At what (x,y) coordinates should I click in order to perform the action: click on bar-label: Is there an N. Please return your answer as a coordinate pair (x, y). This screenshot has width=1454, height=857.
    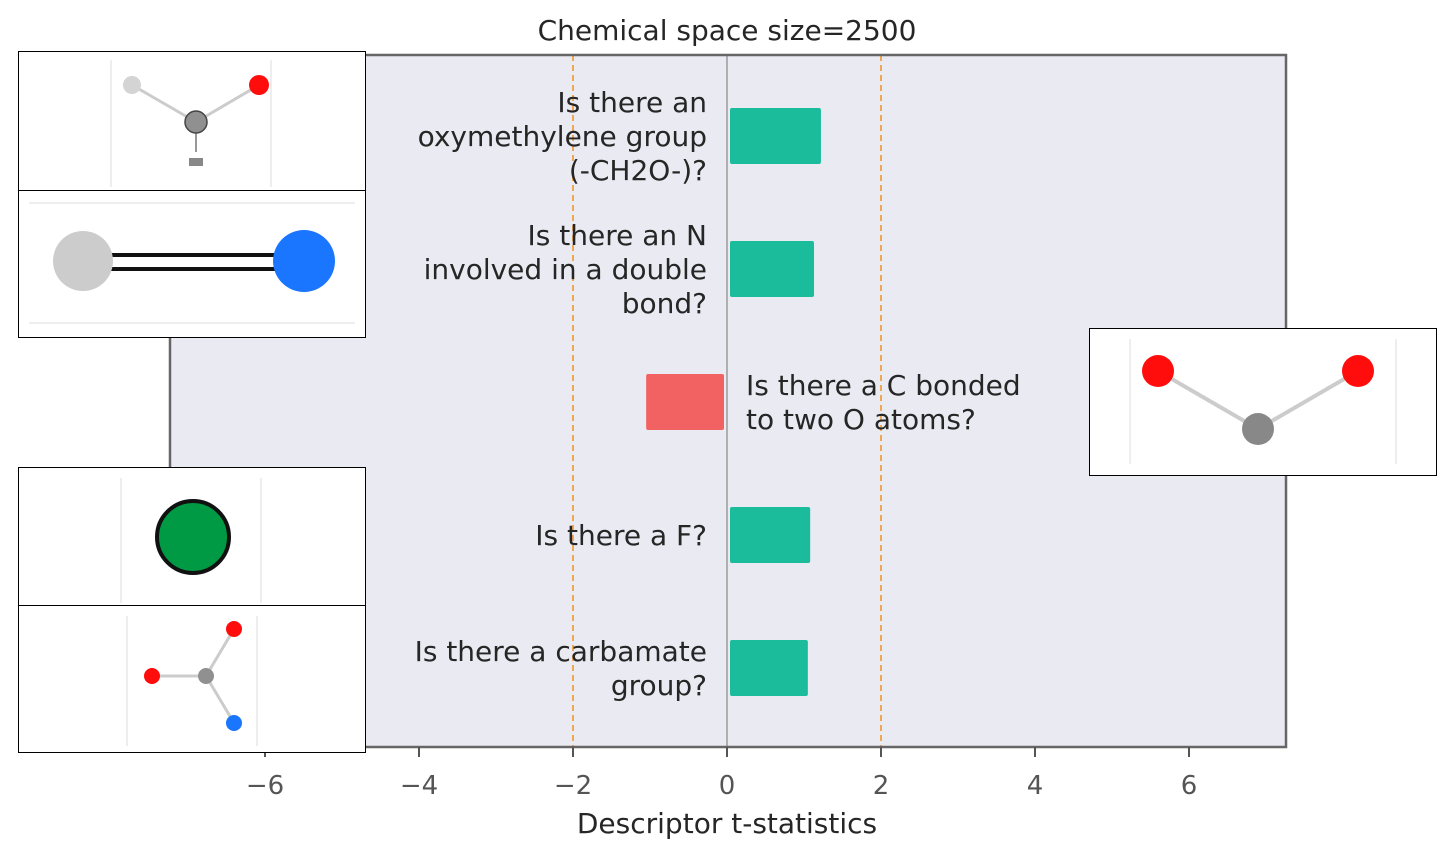
    Looking at the image, I should click on (617, 235).